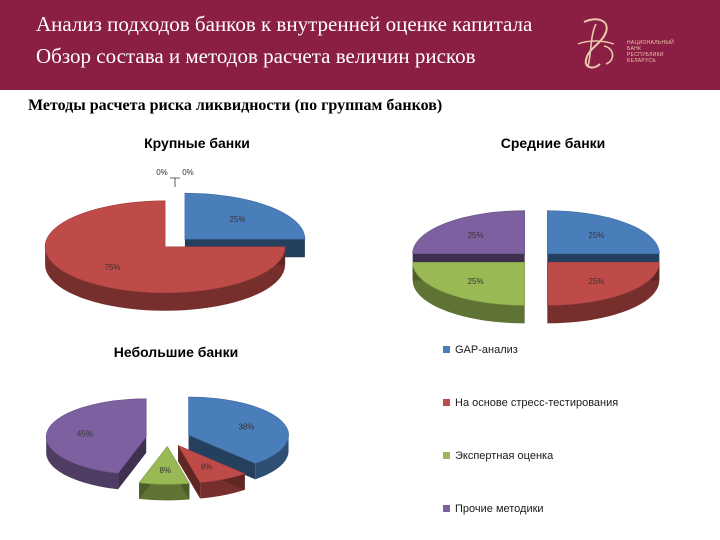  What do you see at coordinates (176, 352) in the screenshot?
I see `chart-title-small-banks: Небольшие банки` at bounding box center [176, 352].